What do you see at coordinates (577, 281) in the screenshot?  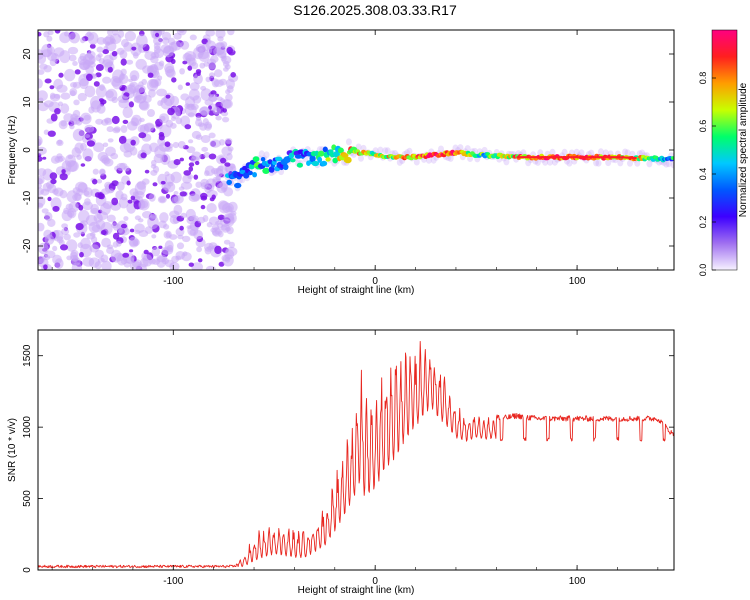 I see `x-tick-label: 100` at bounding box center [577, 281].